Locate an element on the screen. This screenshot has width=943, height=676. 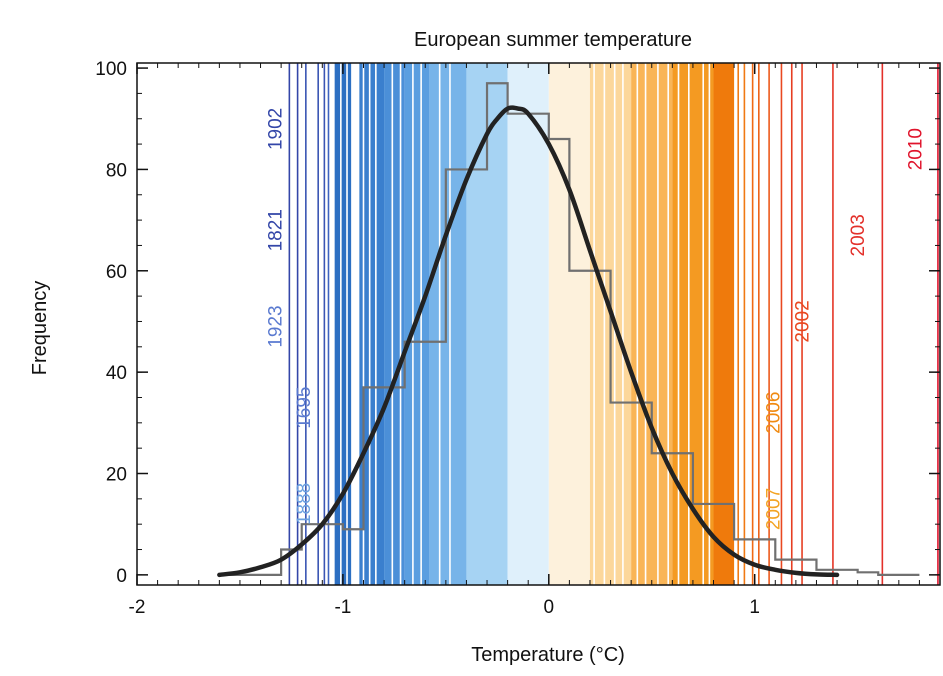
y-axis-title: Frequency is located at coordinates (40, 328).